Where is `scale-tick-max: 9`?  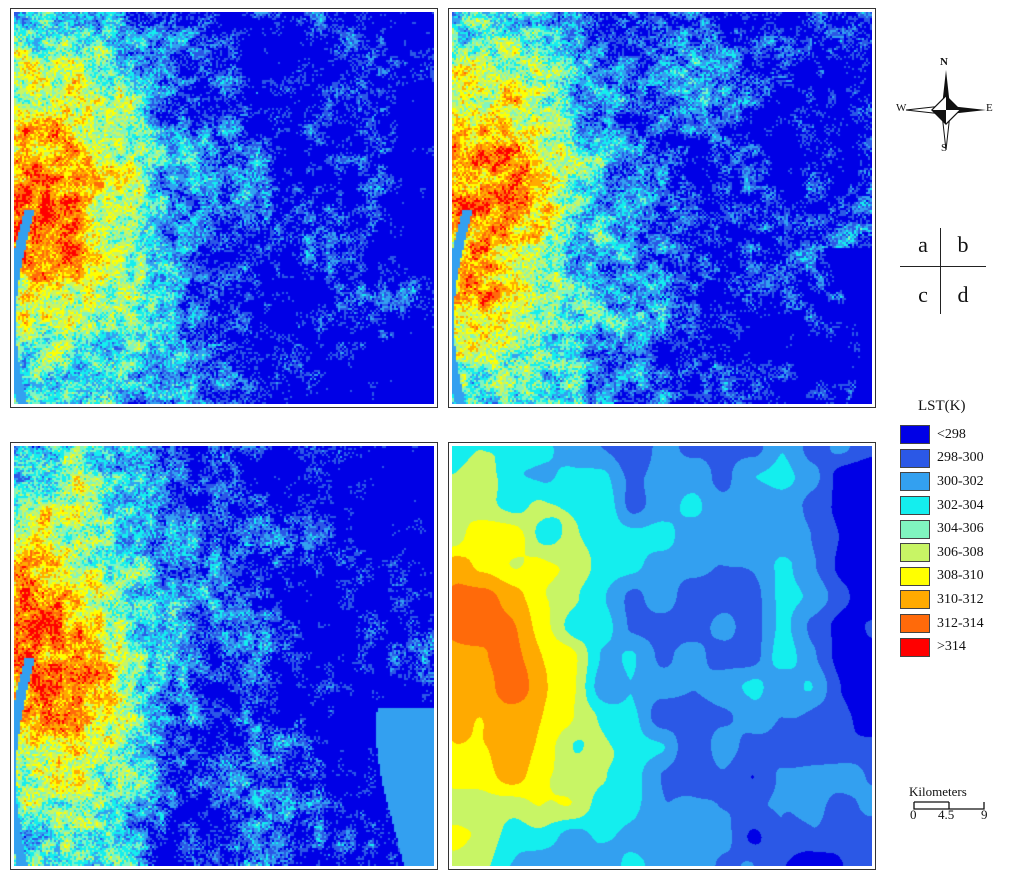
scale-tick-max: 9 is located at coordinates (984, 814).